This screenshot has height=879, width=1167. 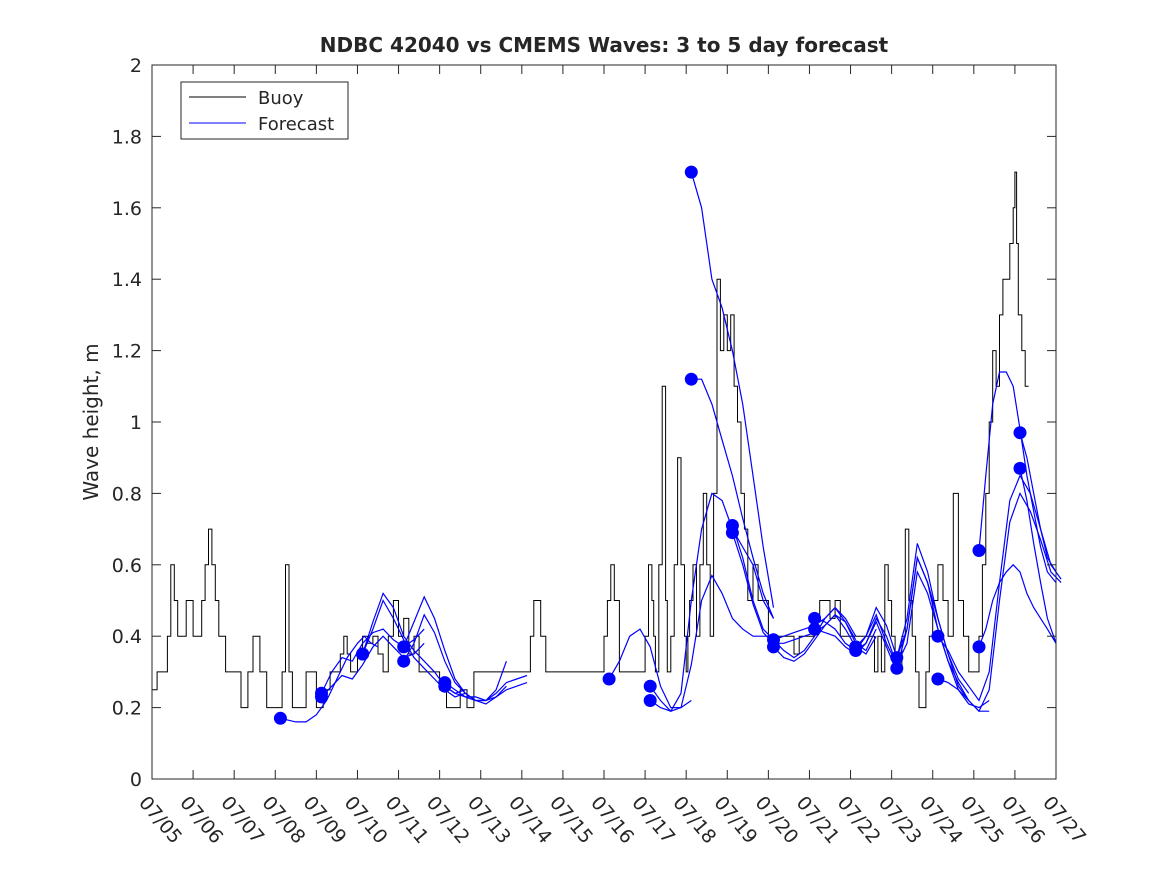 I want to click on legend-box, so click(x=264, y=110).